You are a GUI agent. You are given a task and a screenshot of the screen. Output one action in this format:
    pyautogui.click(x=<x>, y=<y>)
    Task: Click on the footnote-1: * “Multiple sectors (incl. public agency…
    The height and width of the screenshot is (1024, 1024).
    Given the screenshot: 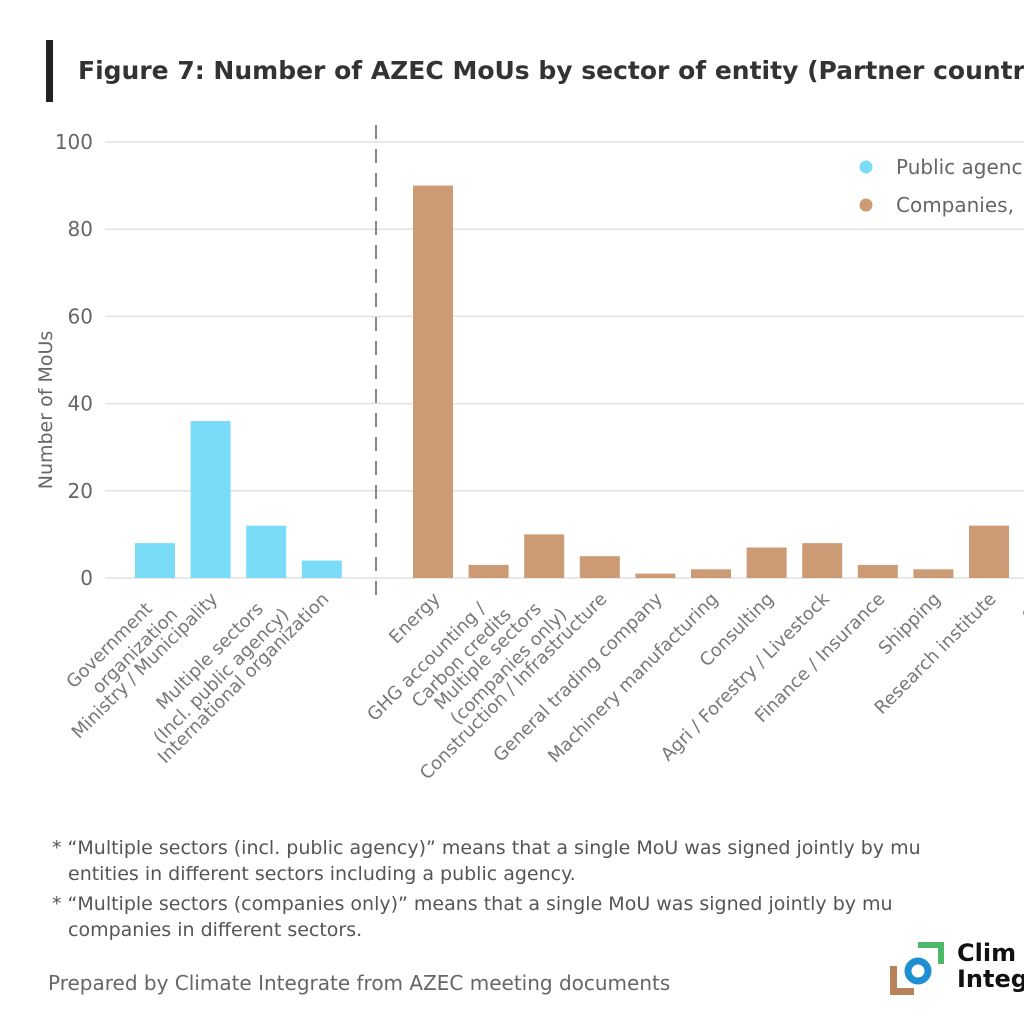 What is the action you would take?
    pyautogui.click(x=486, y=848)
    